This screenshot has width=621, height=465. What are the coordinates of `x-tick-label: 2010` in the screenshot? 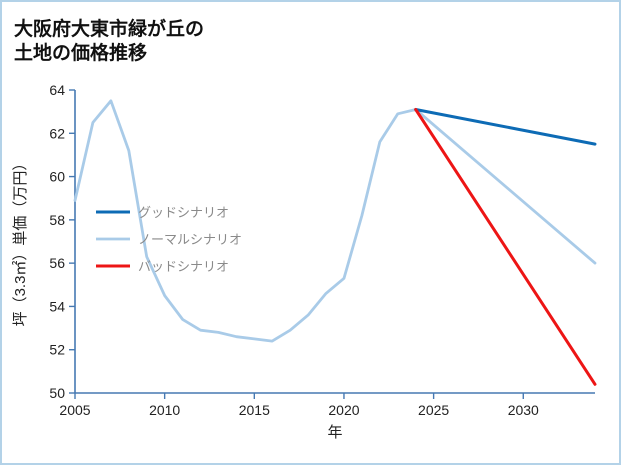 It's located at (164, 410).